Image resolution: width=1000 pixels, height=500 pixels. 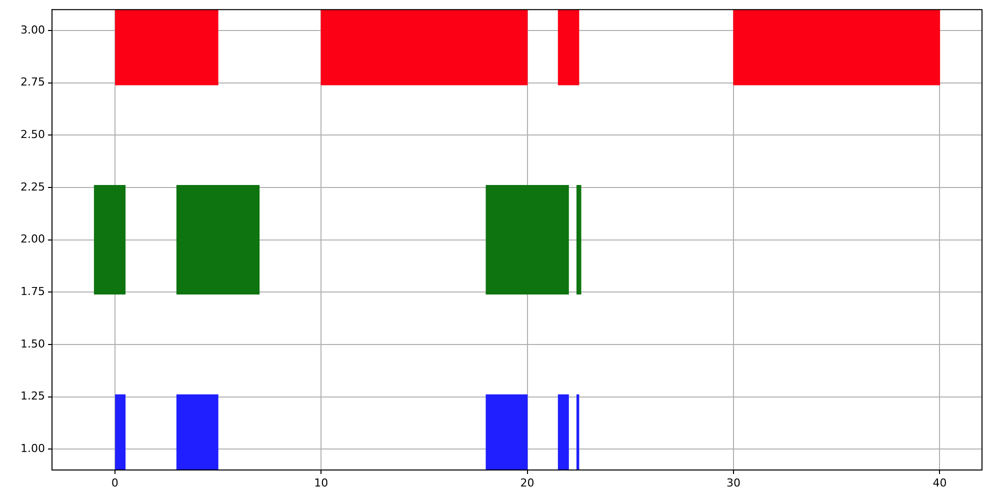 I want to click on y-tick-label: 2.75, so click(x=32, y=82).